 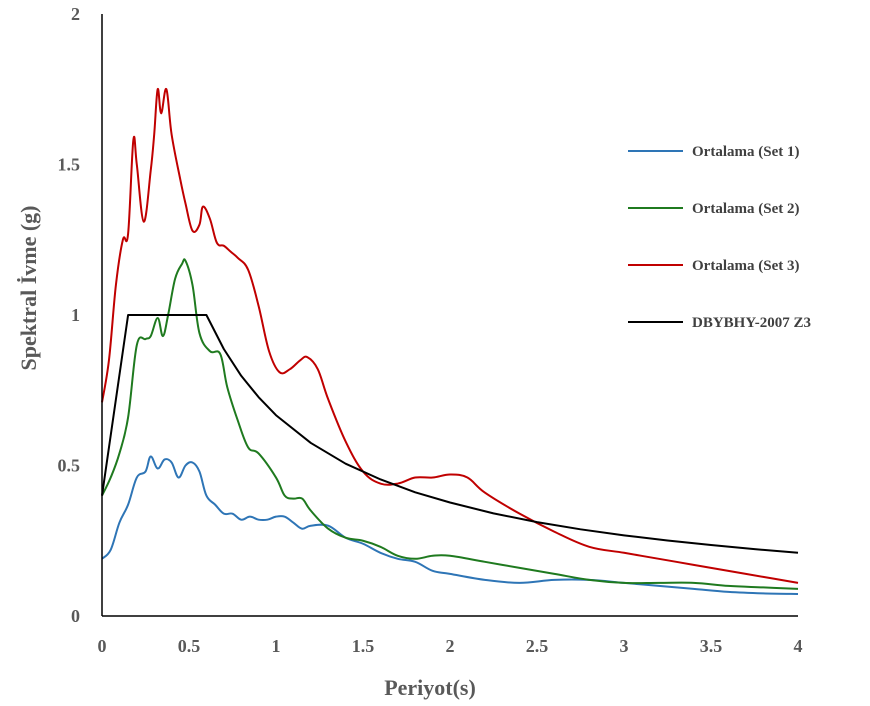 I want to click on y-tick-label: 0.5, so click(x=69, y=466).